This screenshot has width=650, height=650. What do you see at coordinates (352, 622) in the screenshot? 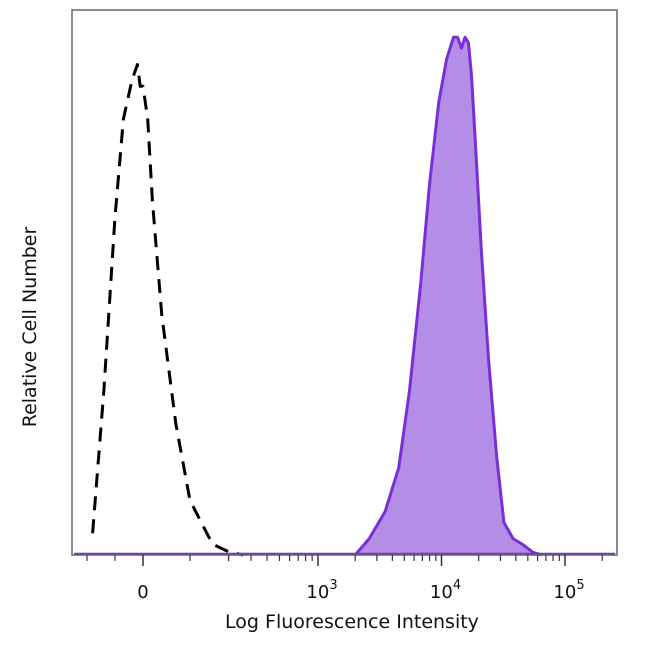
I see `x-axis-label: Log Fluorescence Intensity` at bounding box center [352, 622].